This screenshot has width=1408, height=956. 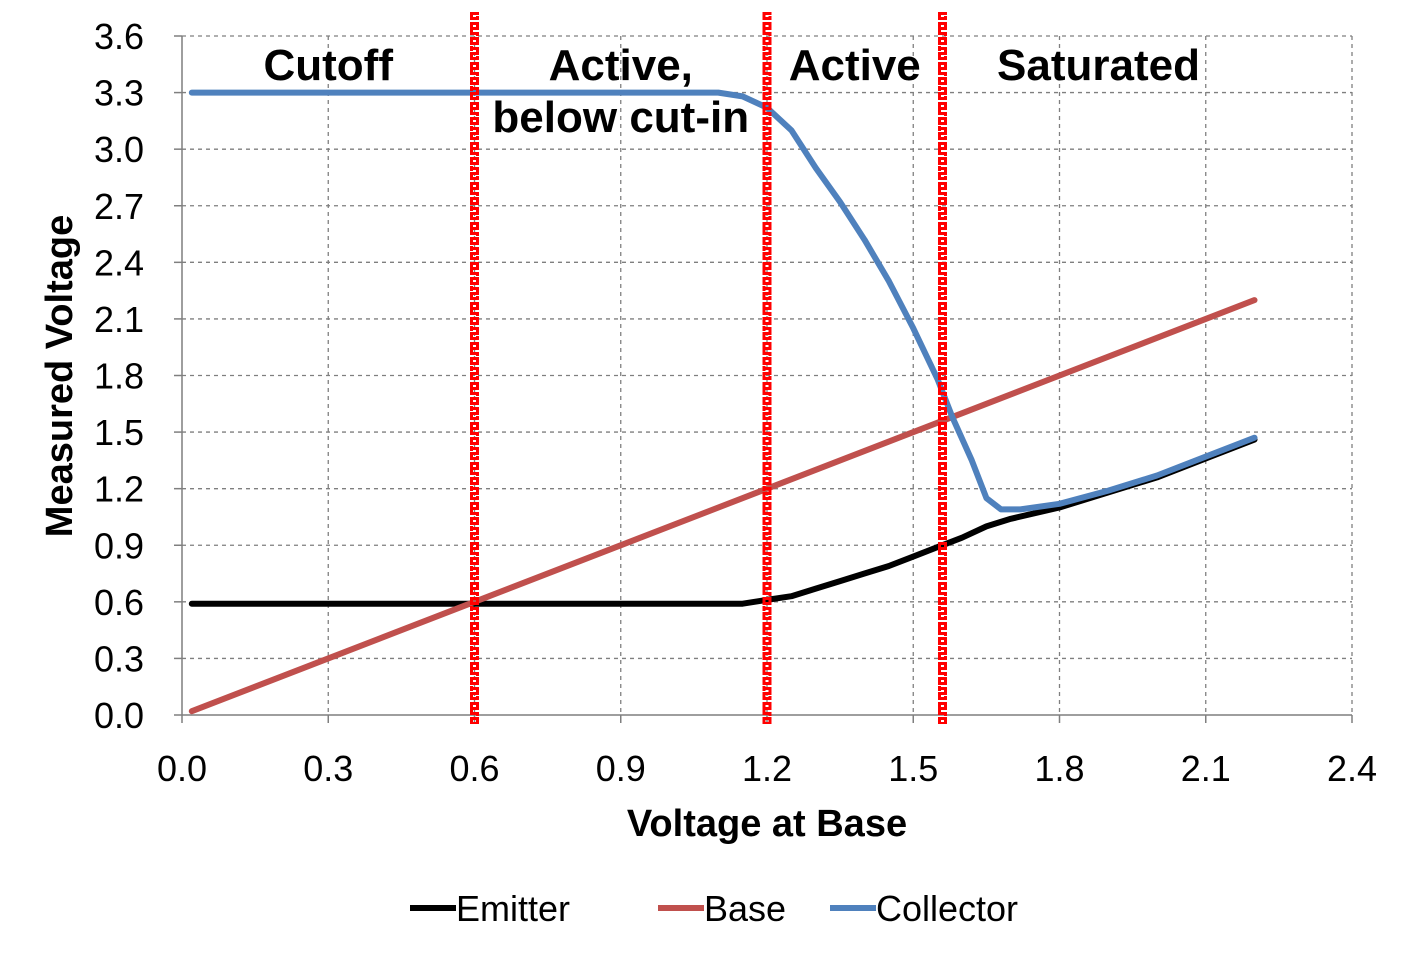 What do you see at coordinates (119, 602) in the screenshot?
I see `y-tick-label: 0.6` at bounding box center [119, 602].